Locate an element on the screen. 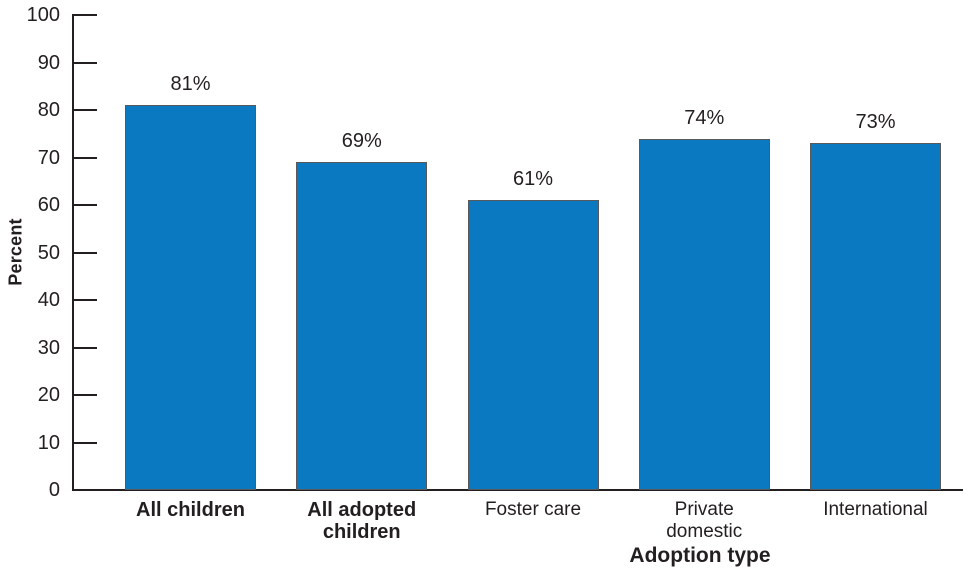 This screenshot has width=971, height=579. bar-value-label: 81% is located at coordinates (190, 84).